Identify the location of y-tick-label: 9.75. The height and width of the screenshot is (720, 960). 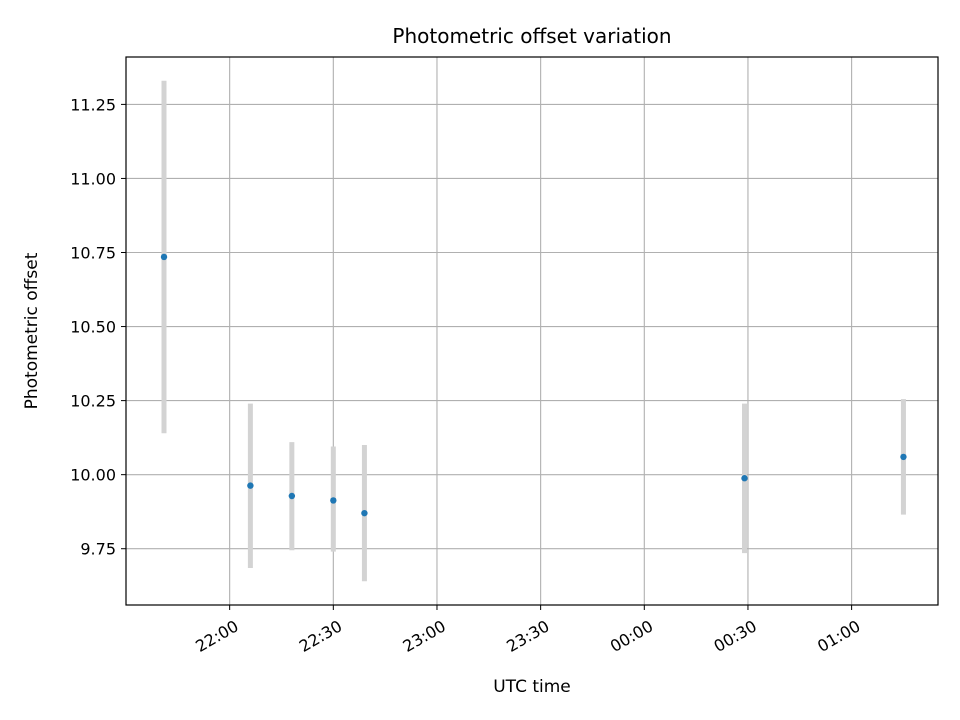
(98, 549).